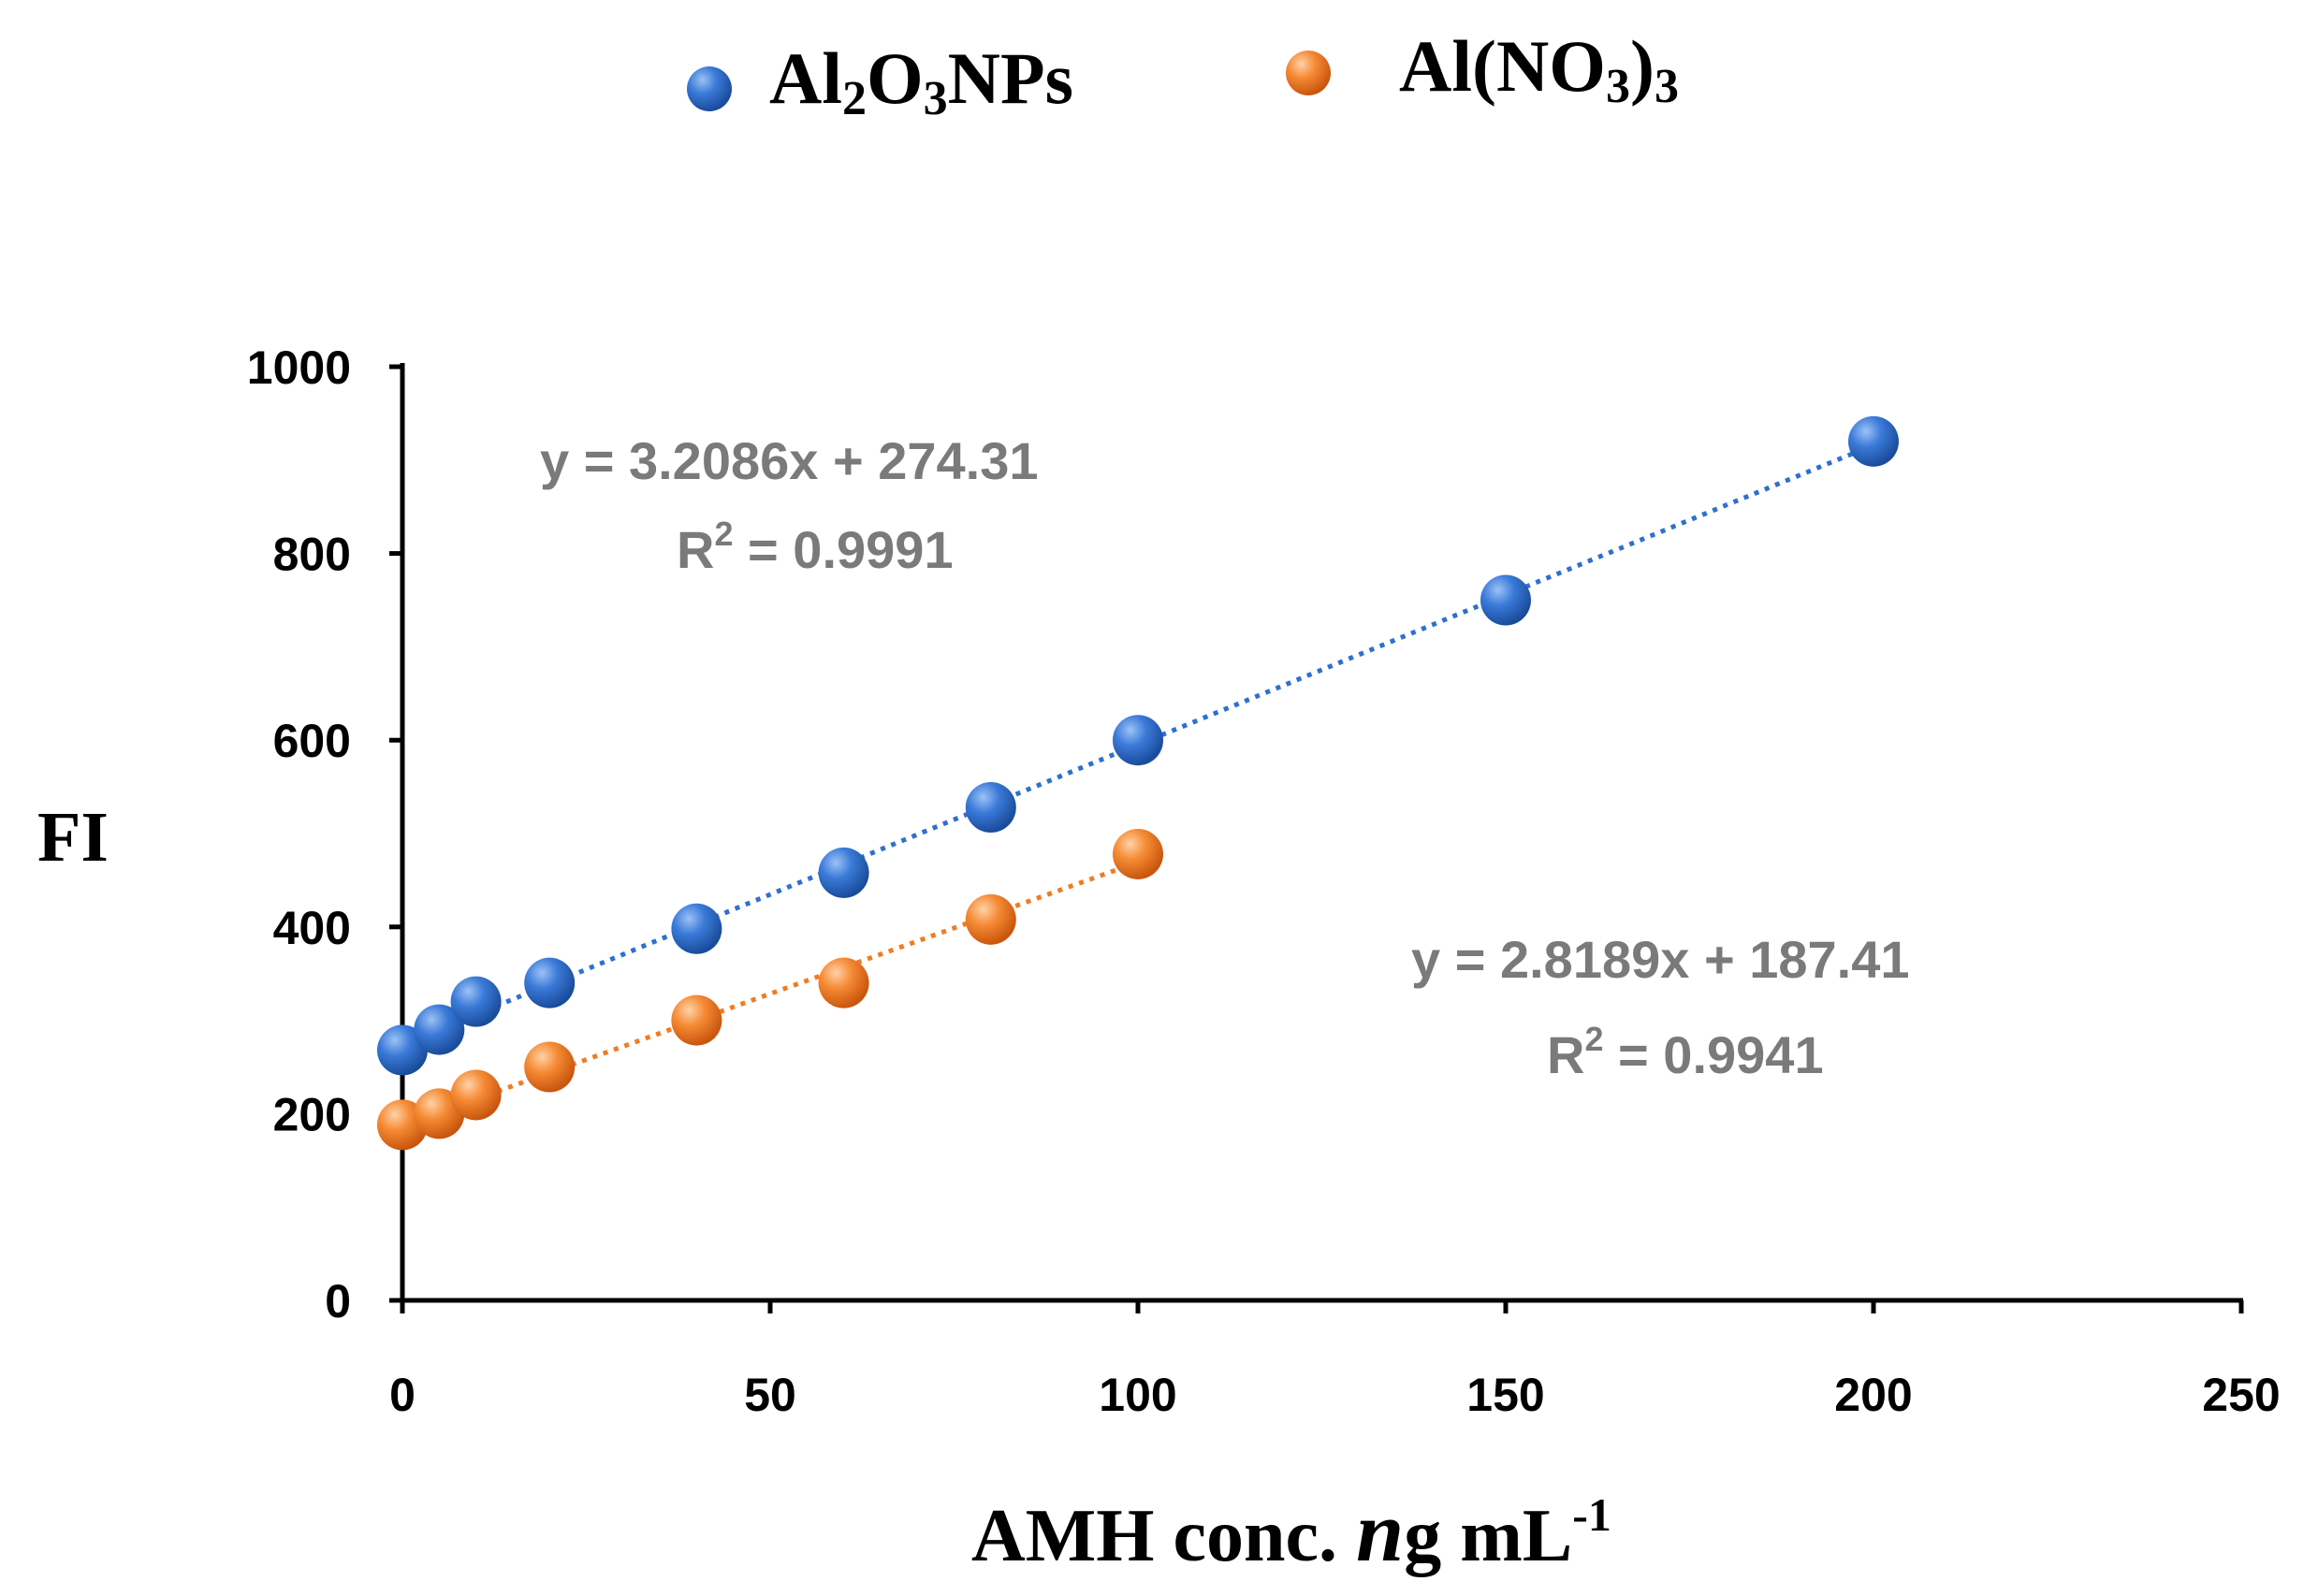 This screenshot has width=2318, height=1596. What do you see at coordinates (312, 741) in the screenshot?
I see `y-tick-label: 600` at bounding box center [312, 741].